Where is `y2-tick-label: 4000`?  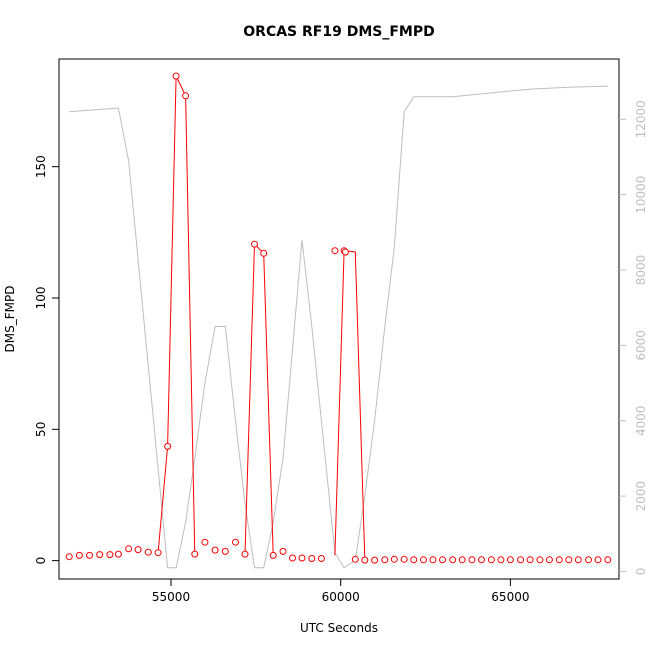
y2-tick-label: 4000 is located at coordinates (641, 420).